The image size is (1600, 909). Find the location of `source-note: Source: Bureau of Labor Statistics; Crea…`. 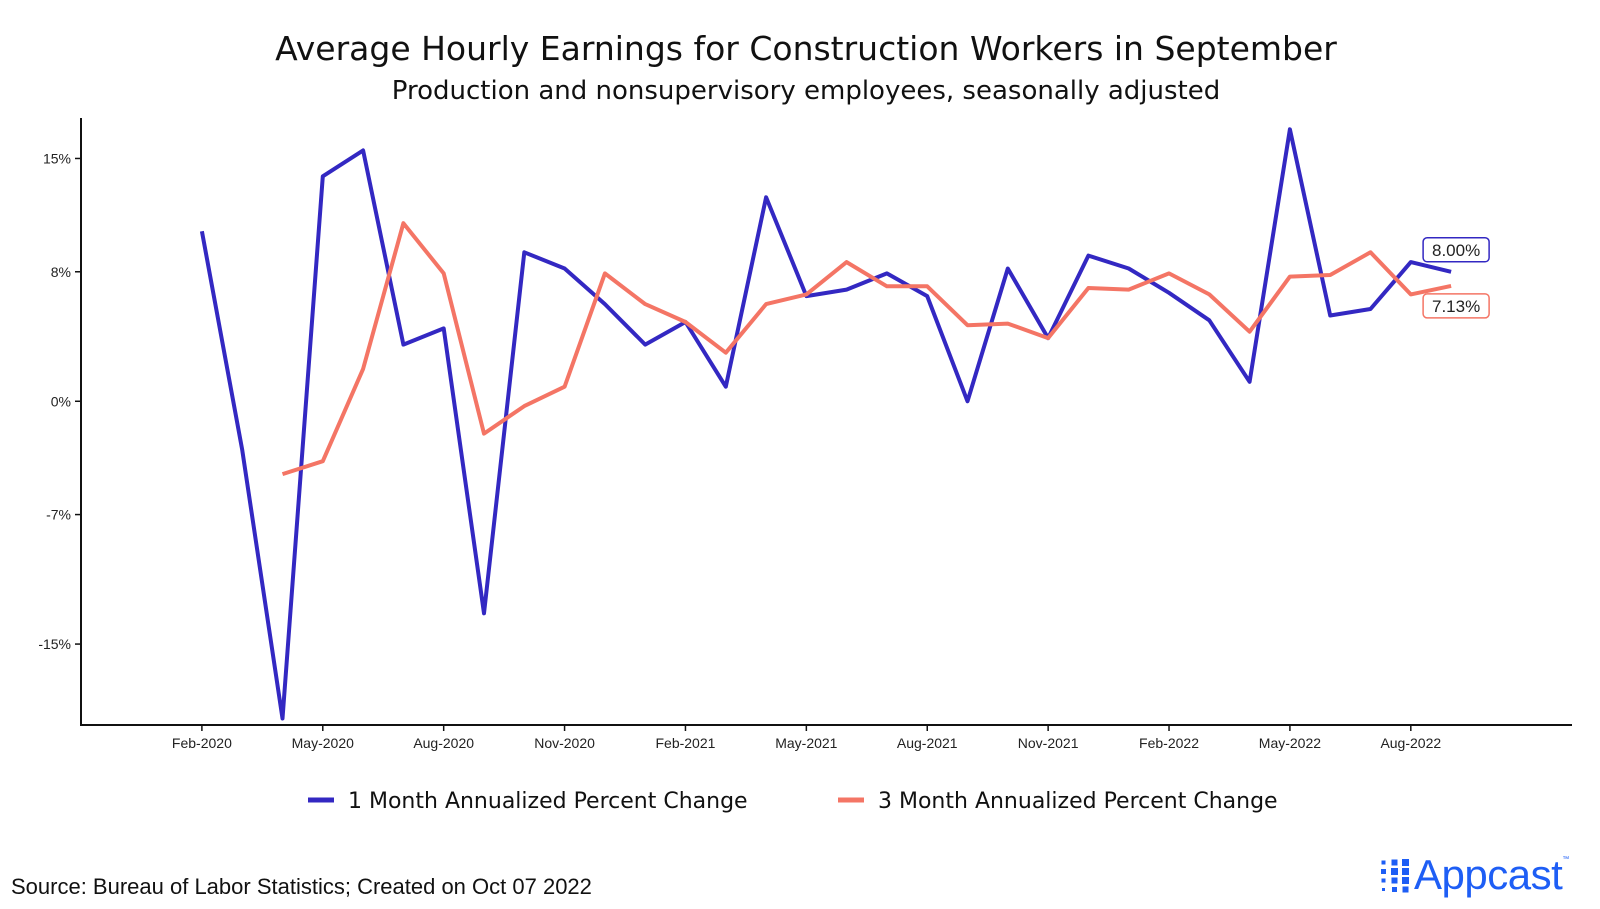

source-note: Source: Bureau of Labor Statistics; Crea… is located at coordinates (301, 886).